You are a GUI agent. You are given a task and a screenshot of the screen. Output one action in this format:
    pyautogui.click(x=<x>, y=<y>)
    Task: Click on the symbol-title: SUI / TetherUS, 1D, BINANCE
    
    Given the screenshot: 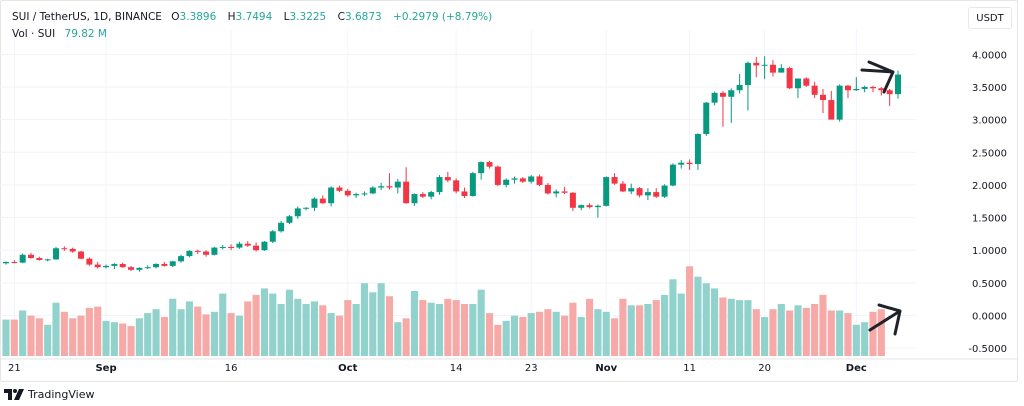 What is the action you would take?
    pyautogui.click(x=87, y=17)
    